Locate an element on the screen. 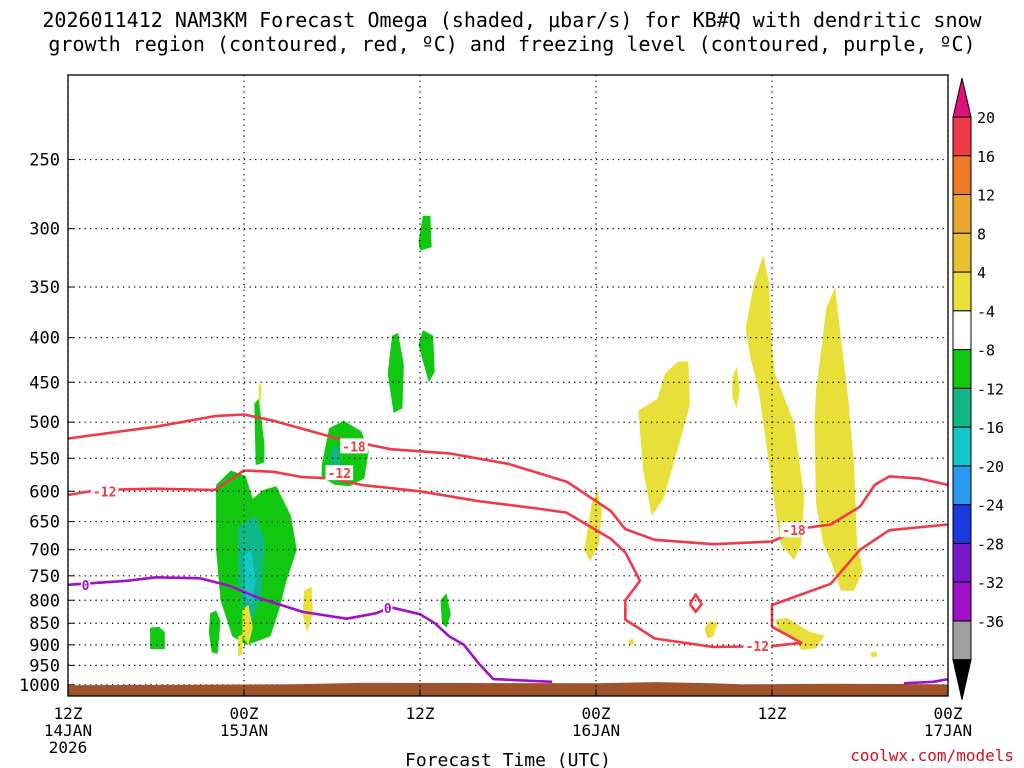  x-axis-title: Forecast Time (UTC) is located at coordinates (508, 759).